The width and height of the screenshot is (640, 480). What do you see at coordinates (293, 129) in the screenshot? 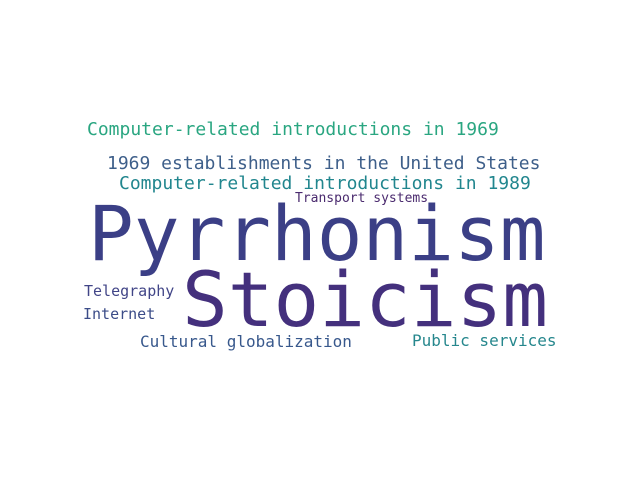
I see `word-computer-related-introductions-1969: Computer-related introductions in 1969` at bounding box center [293, 129].